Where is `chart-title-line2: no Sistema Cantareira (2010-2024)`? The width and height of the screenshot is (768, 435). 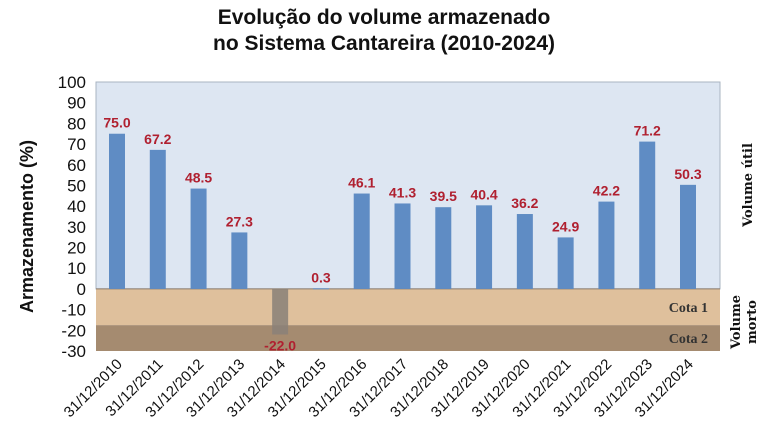
chart-title-line2: no Sistema Cantareira (2010-2024) is located at coordinates (384, 43).